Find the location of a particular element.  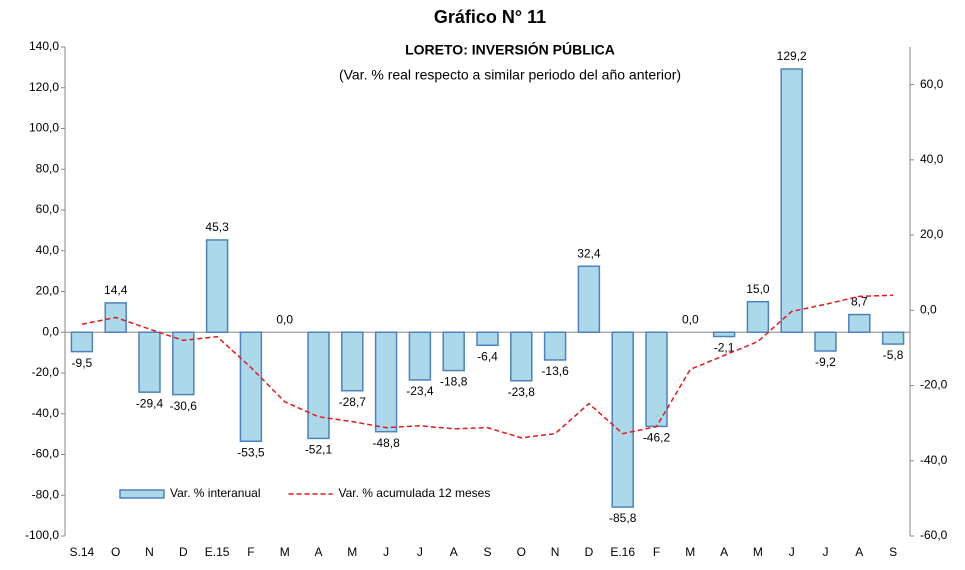

data-label: -23,4 is located at coordinates (420, 391).